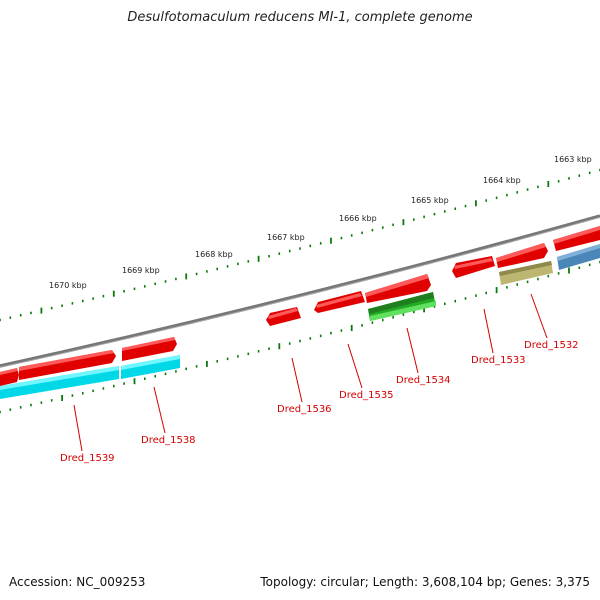 The width and height of the screenshot is (600, 600). What do you see at coordinates (59, 382) in the screenshot?
I see `gene-Dred_1539-feature` at bounding box center [59, 382].